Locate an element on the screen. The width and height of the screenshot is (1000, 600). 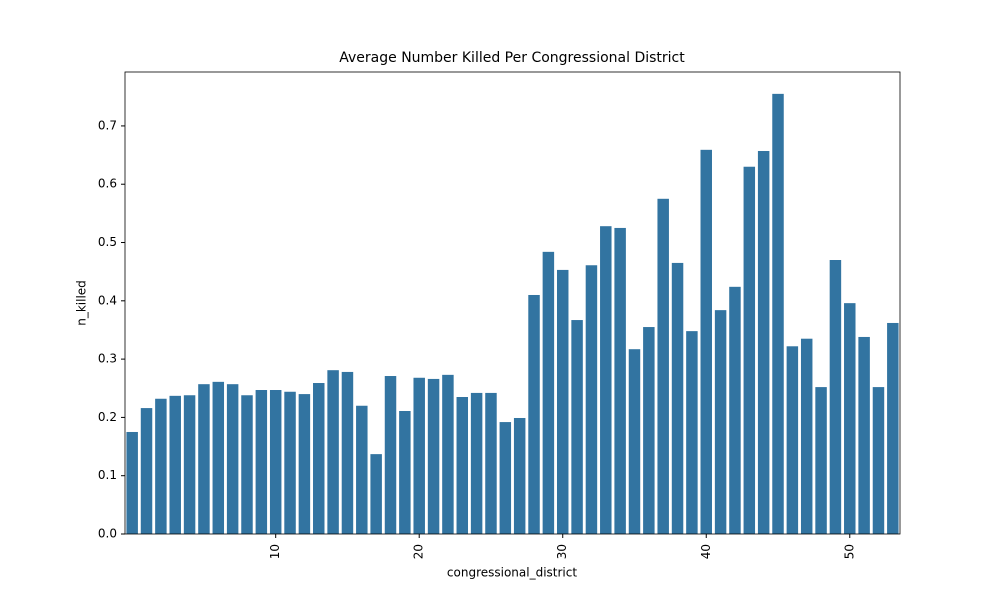
y-tick-label: 0.6 is located at coordinates (107, 184).